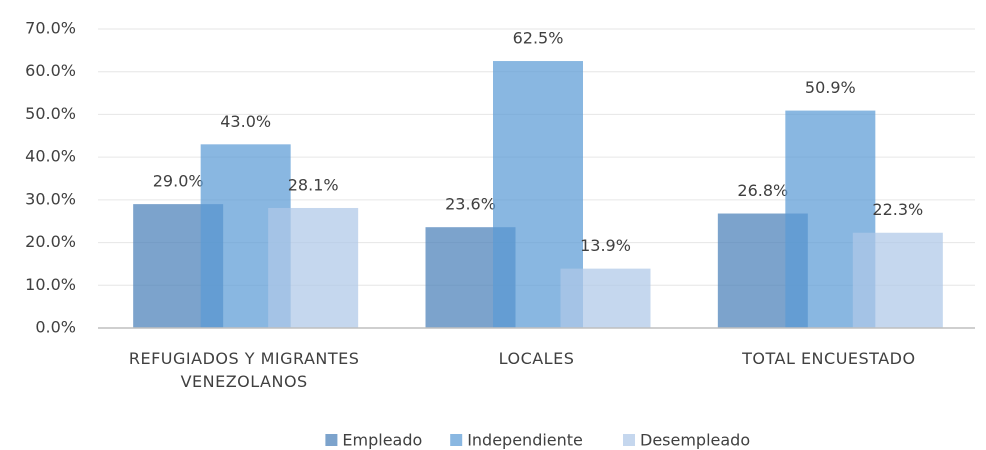 The image size is (986, 450). What do you see at coordinates (244, 370) in the screenshot?
I see `x-tick-label: REFUGIADOS Y MIGRANTES VENEZOLANOS` at bounding box center [244, 370].